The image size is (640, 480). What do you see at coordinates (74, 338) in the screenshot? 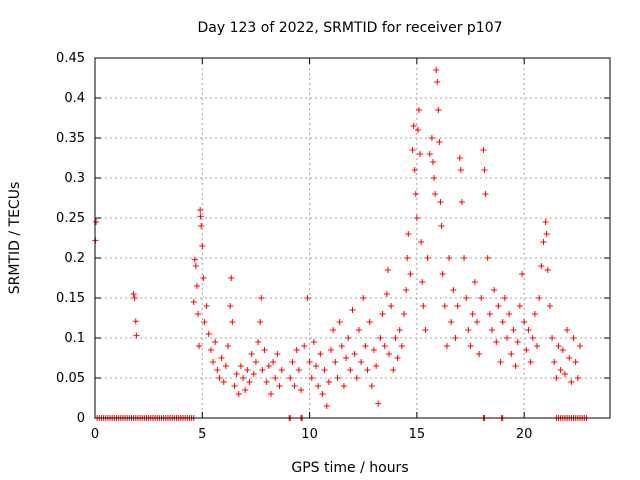
I see `y-tick-label: 0.1` at bounding box center [74, 338].